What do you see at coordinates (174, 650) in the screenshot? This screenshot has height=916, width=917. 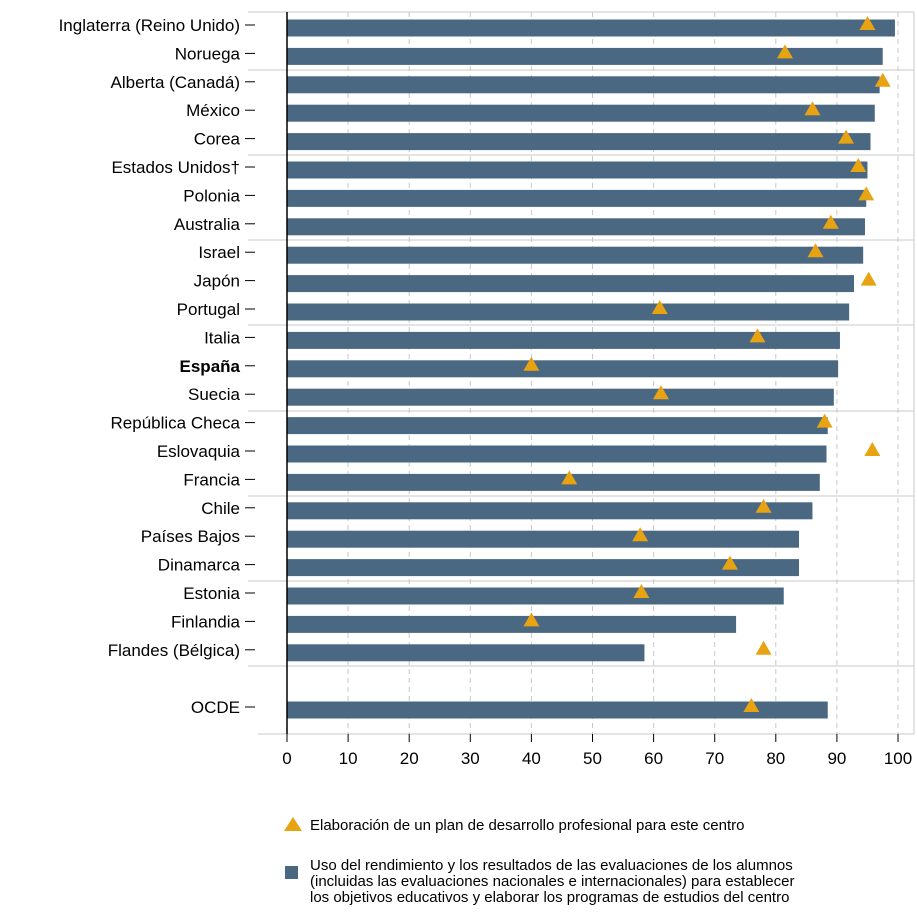 I see `y-axis-label: Flandes (Bélgica)` at bounding box center [174, 650].